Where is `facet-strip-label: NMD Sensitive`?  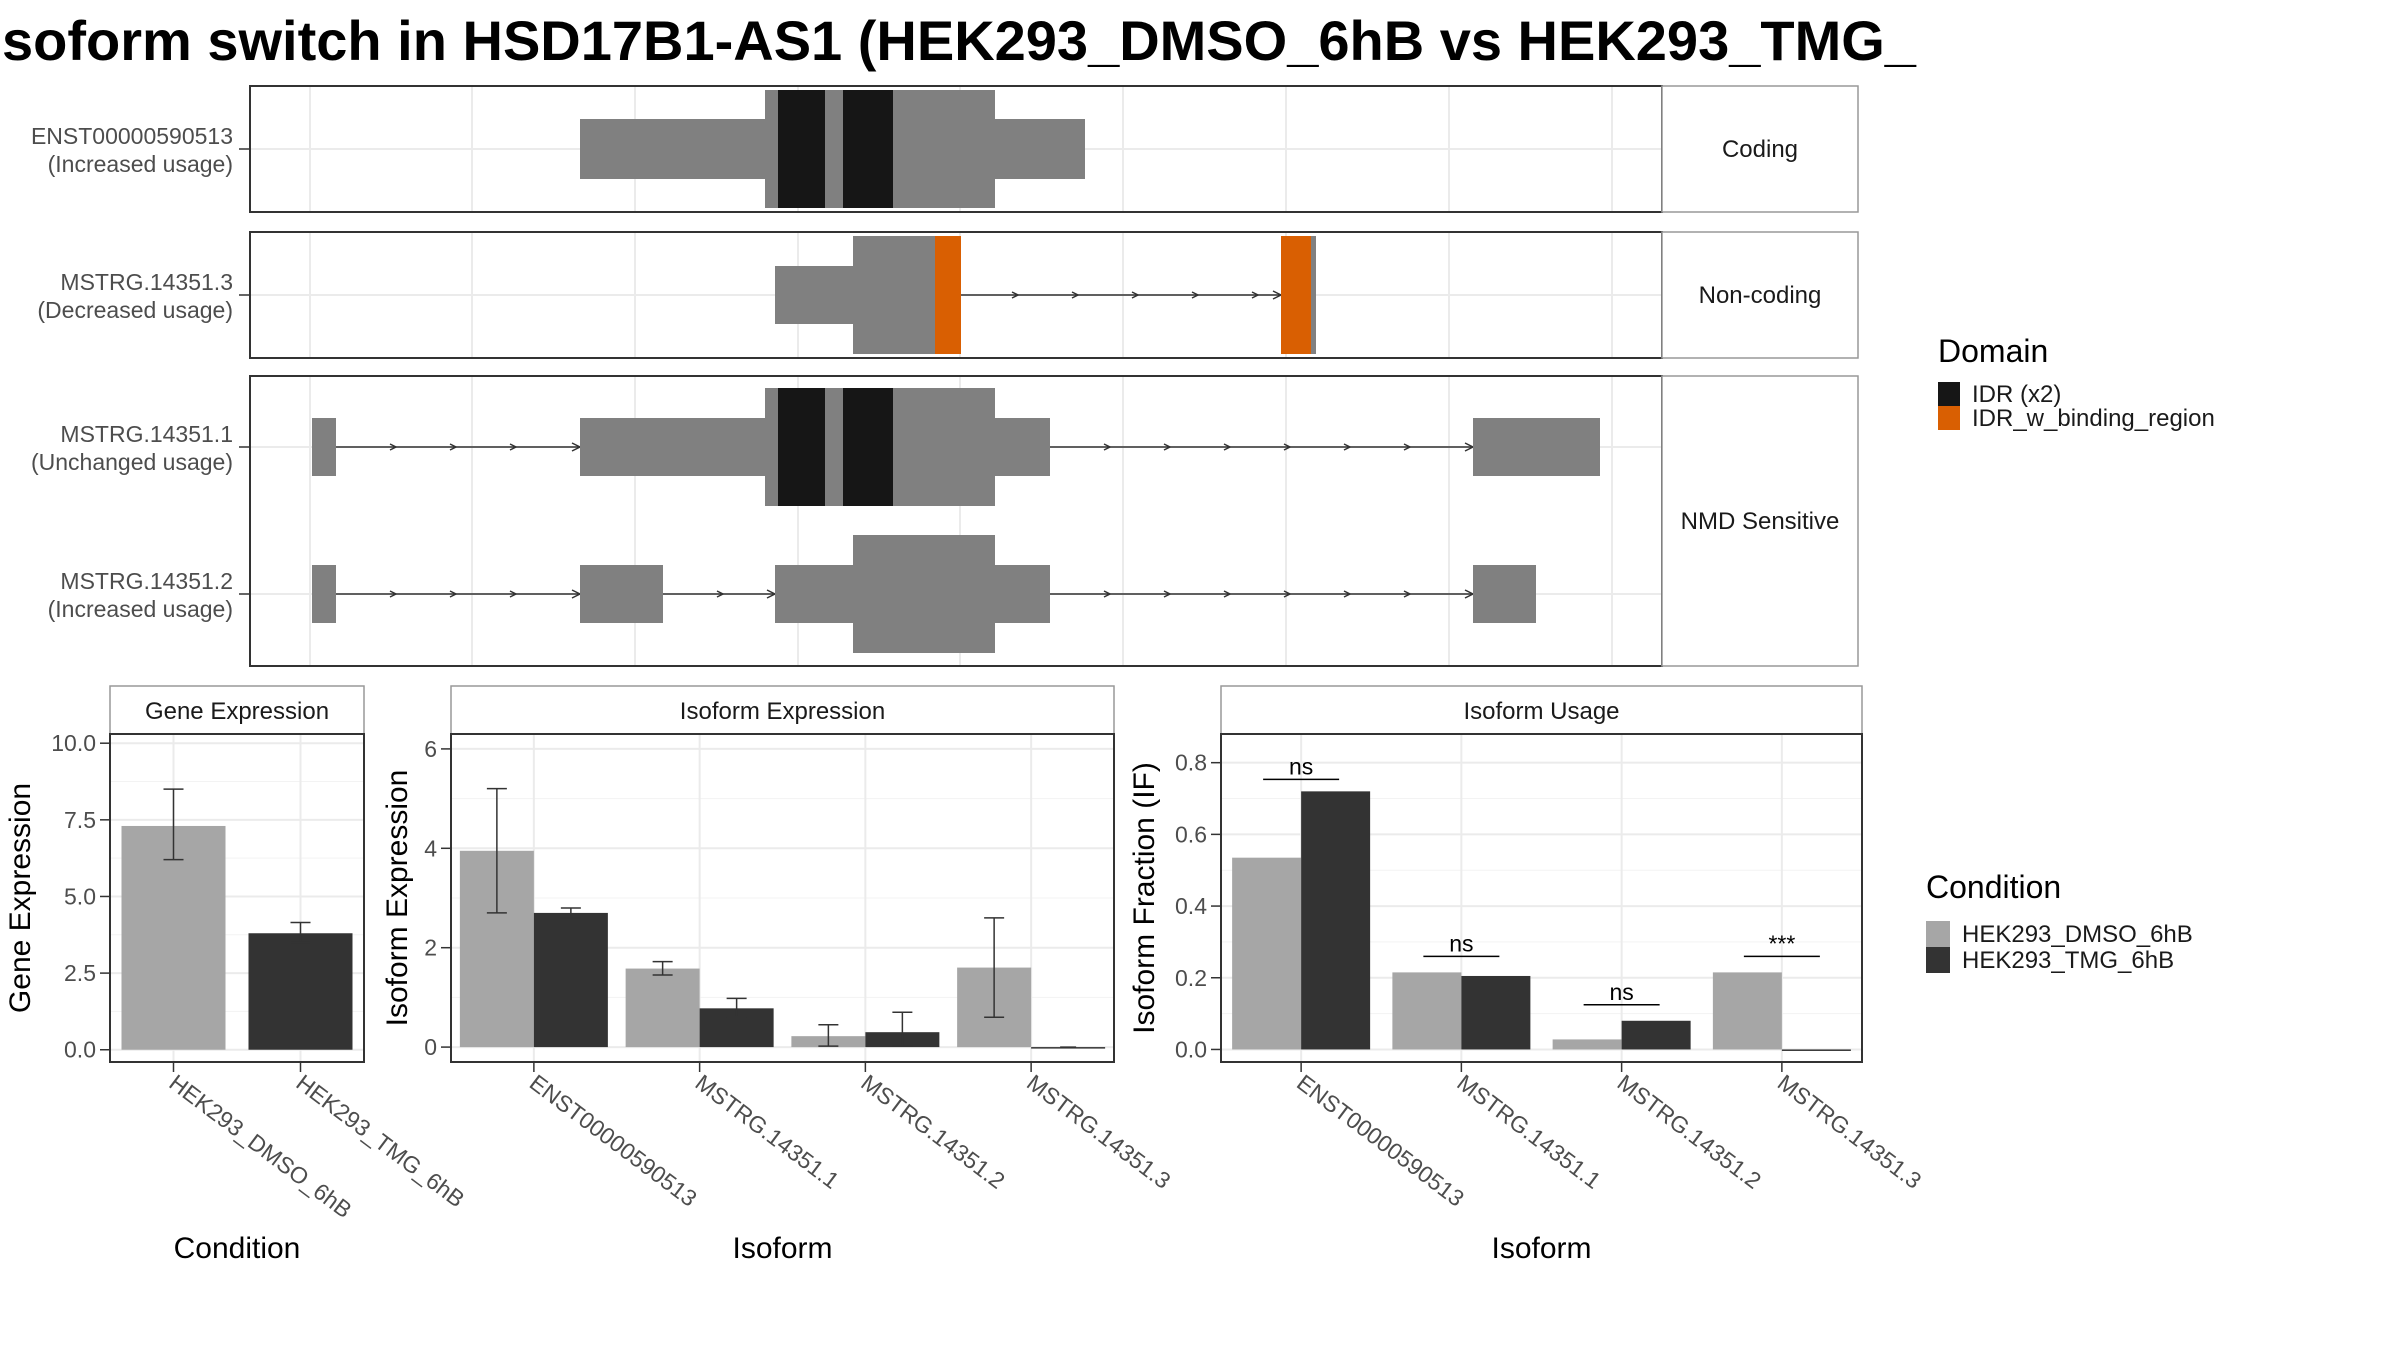
facet-strip-label: NMD Sensitive is located at coordinates (1760, 521).